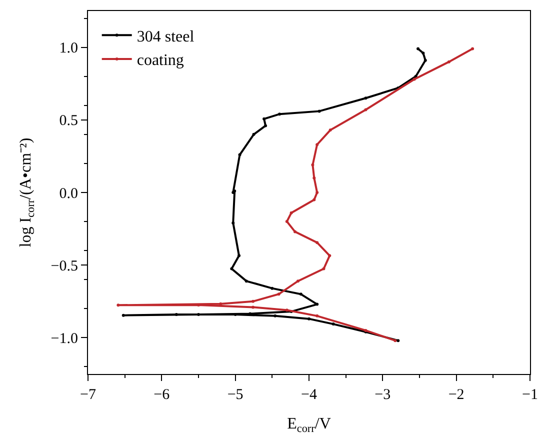  I want to click on y-tick-label: −0.5, so click(64, 266).